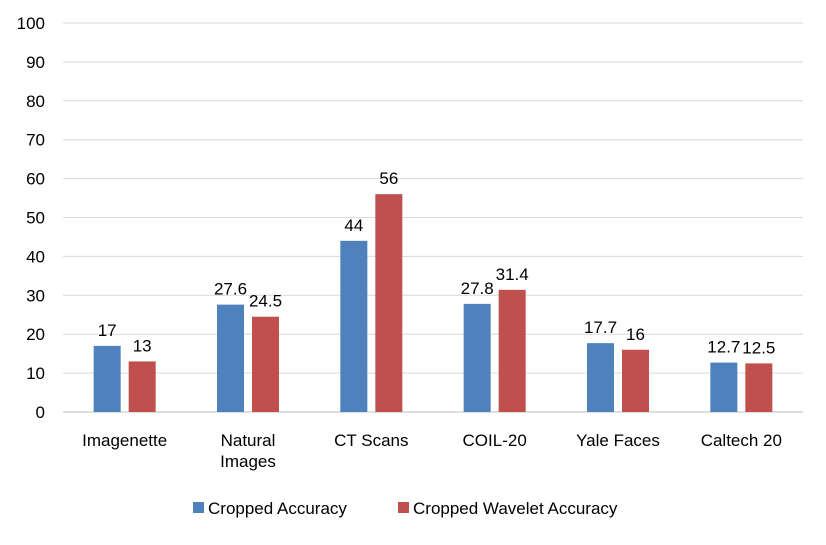 Image resolution: width=826 pixels, height=545 pixels. What do you see at coordinates (40, 412) in the screenshot?
I see `y-tick-label: 0` at bounding box center [40, 412].